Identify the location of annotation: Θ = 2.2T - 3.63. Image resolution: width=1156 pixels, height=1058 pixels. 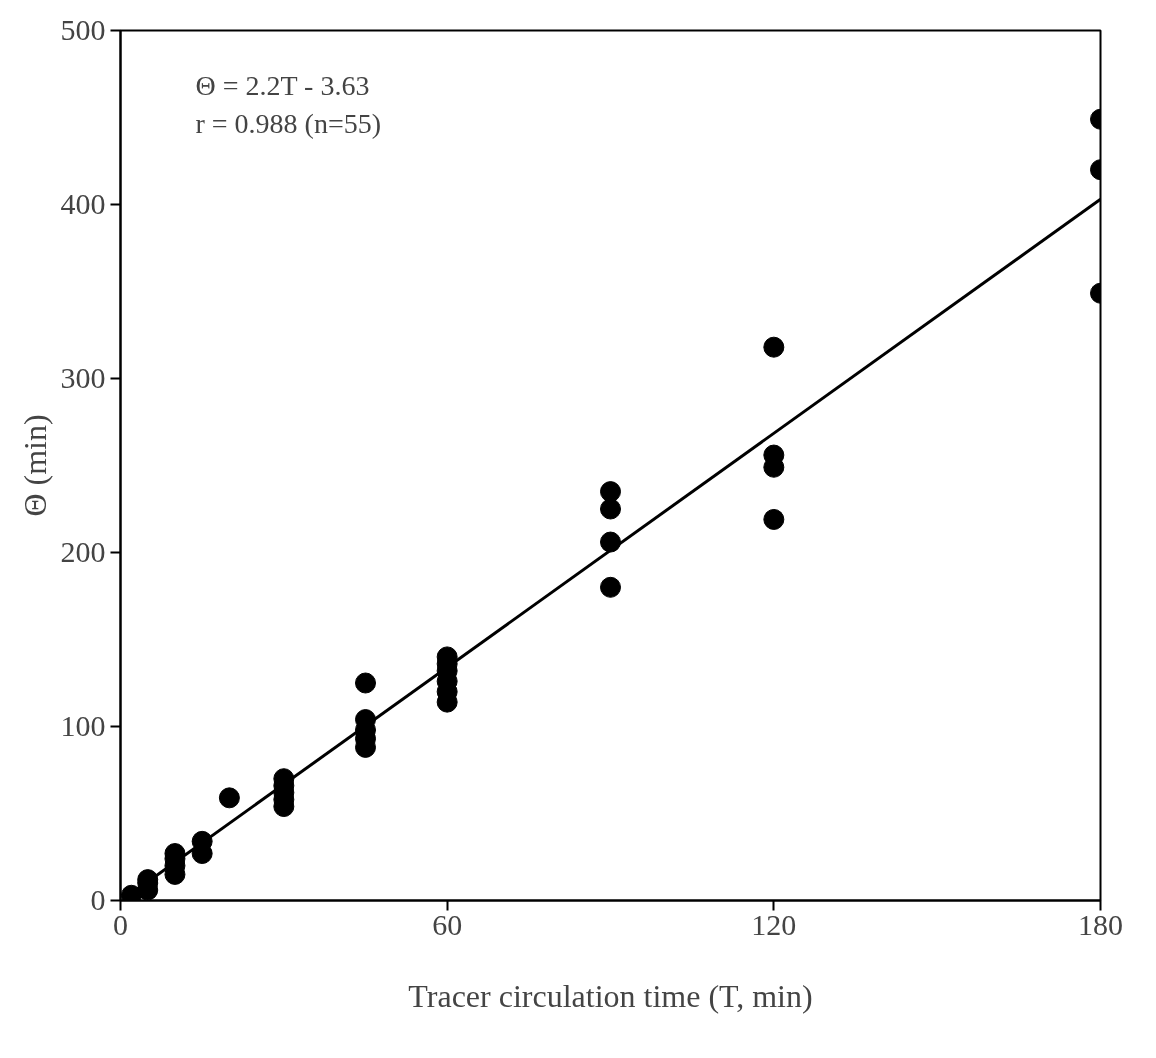
(282, 85).